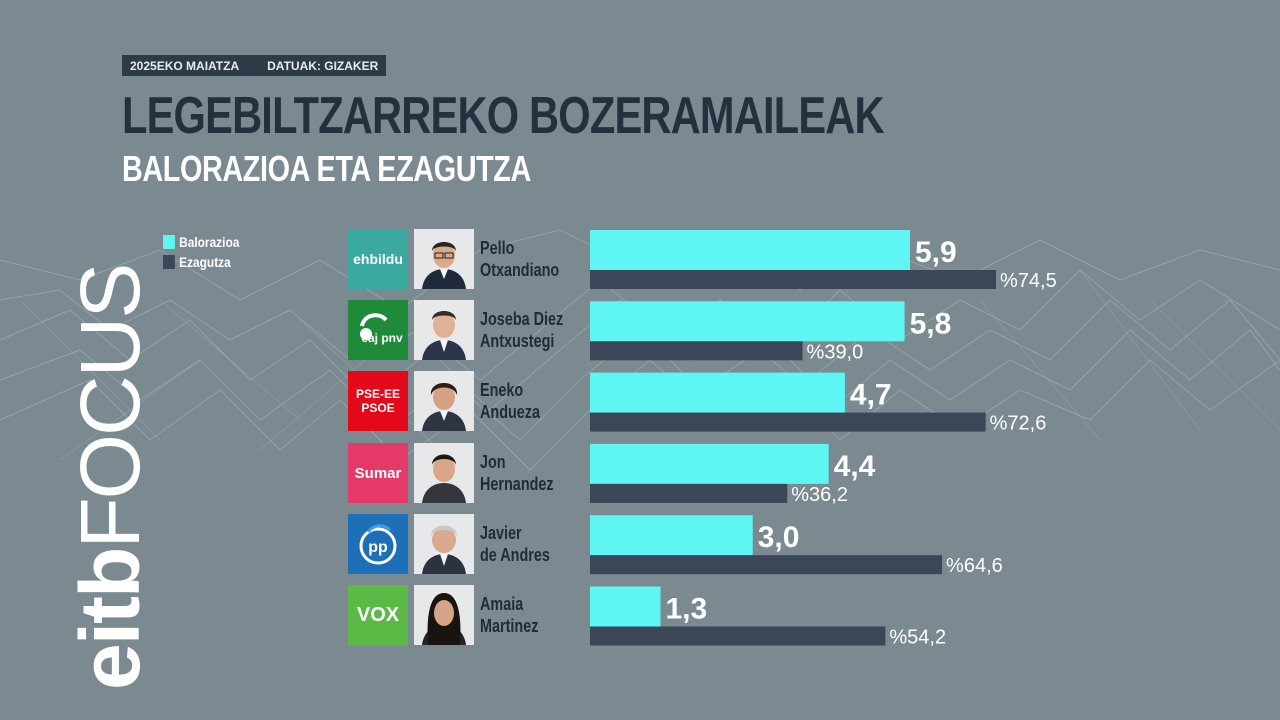 Image resolution: width=1280 pixels, height=720 pixels. What do you see at coordinates (378, 473) in the screenshot?
I see `party-logo-sumar: Sumar` at bounding box center [378, 473].